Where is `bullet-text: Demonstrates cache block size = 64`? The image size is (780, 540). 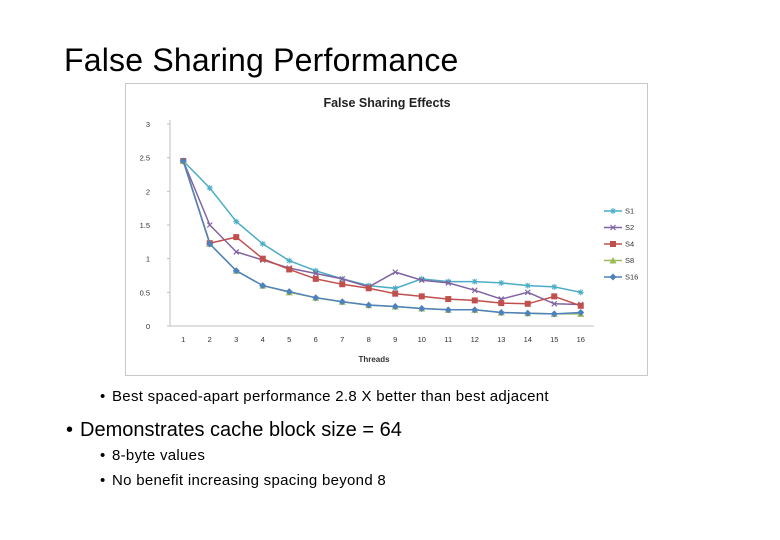 bullet-text: Demonstrates cache block size = 64 is located at coordinates (241, 430).